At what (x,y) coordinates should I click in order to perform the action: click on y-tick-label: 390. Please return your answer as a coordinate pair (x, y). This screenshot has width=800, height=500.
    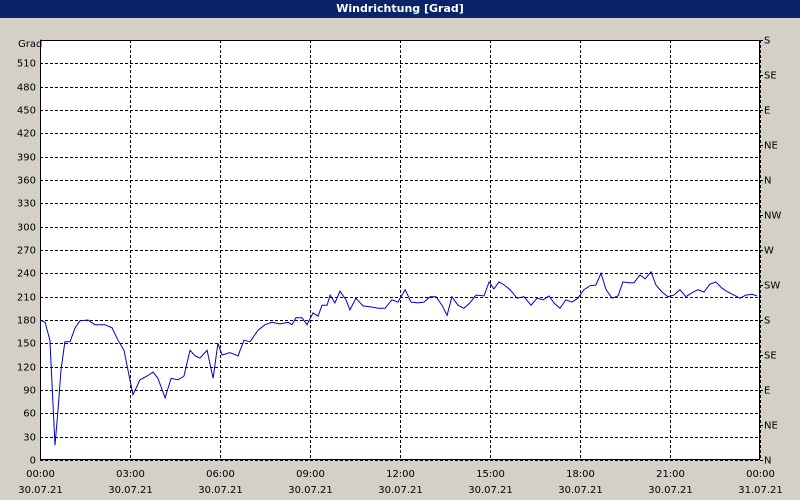
    Looking at the image, I should click on (26, 158).